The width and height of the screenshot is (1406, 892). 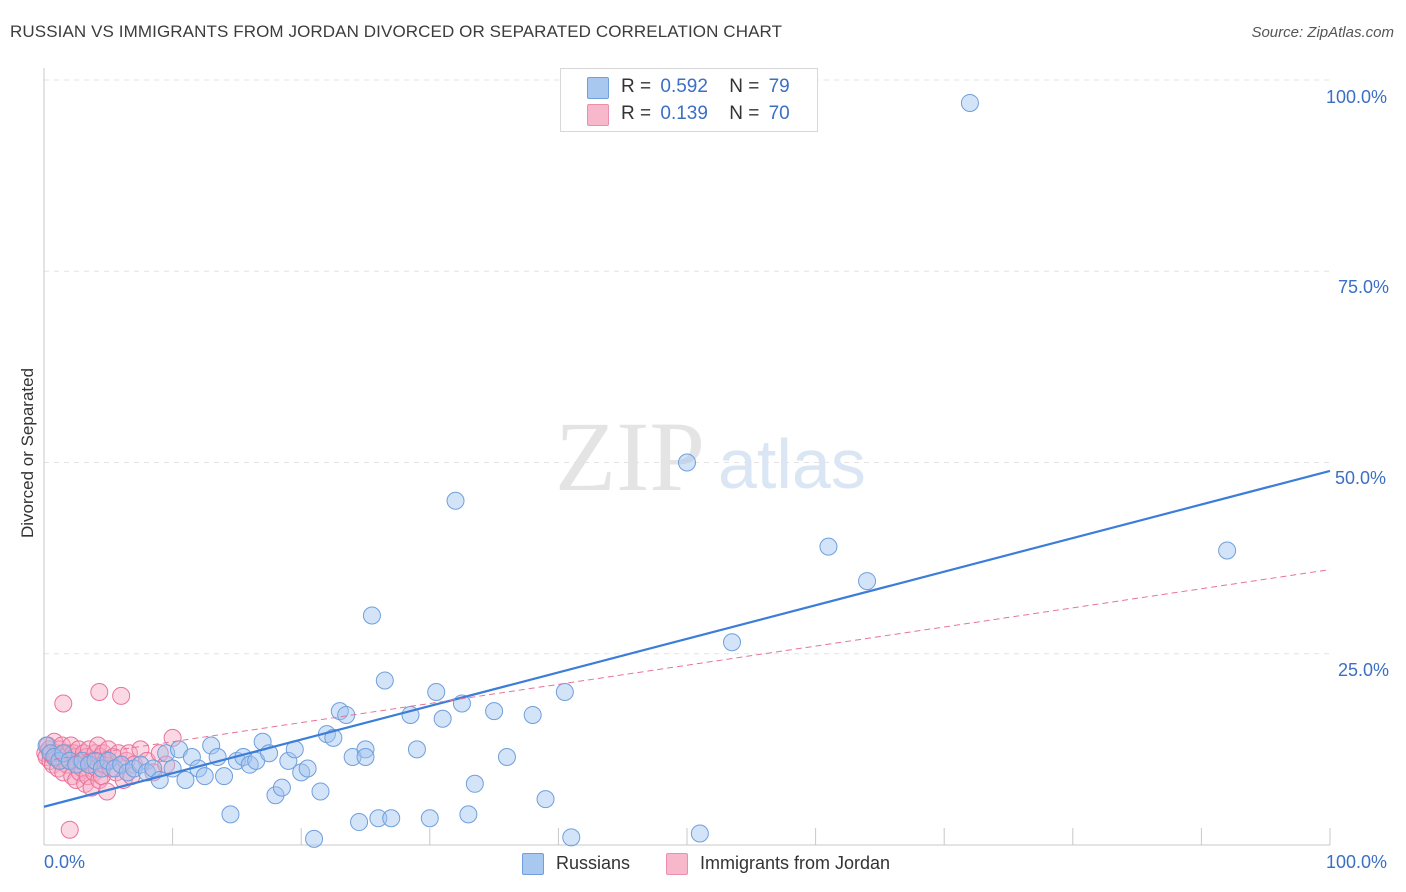 I want to click on source-text: Source: ZipAtlas.com, so click(x=1322, y=32).